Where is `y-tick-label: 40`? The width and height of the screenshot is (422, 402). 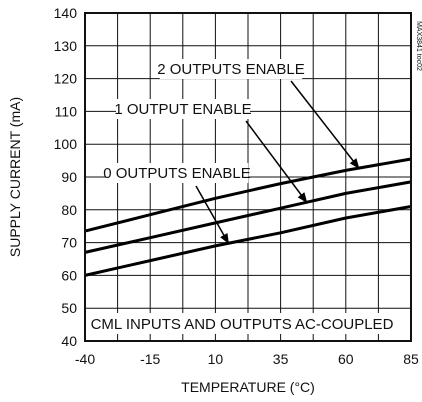 y-tick-label: 40 is located at coordinates (69, 341).